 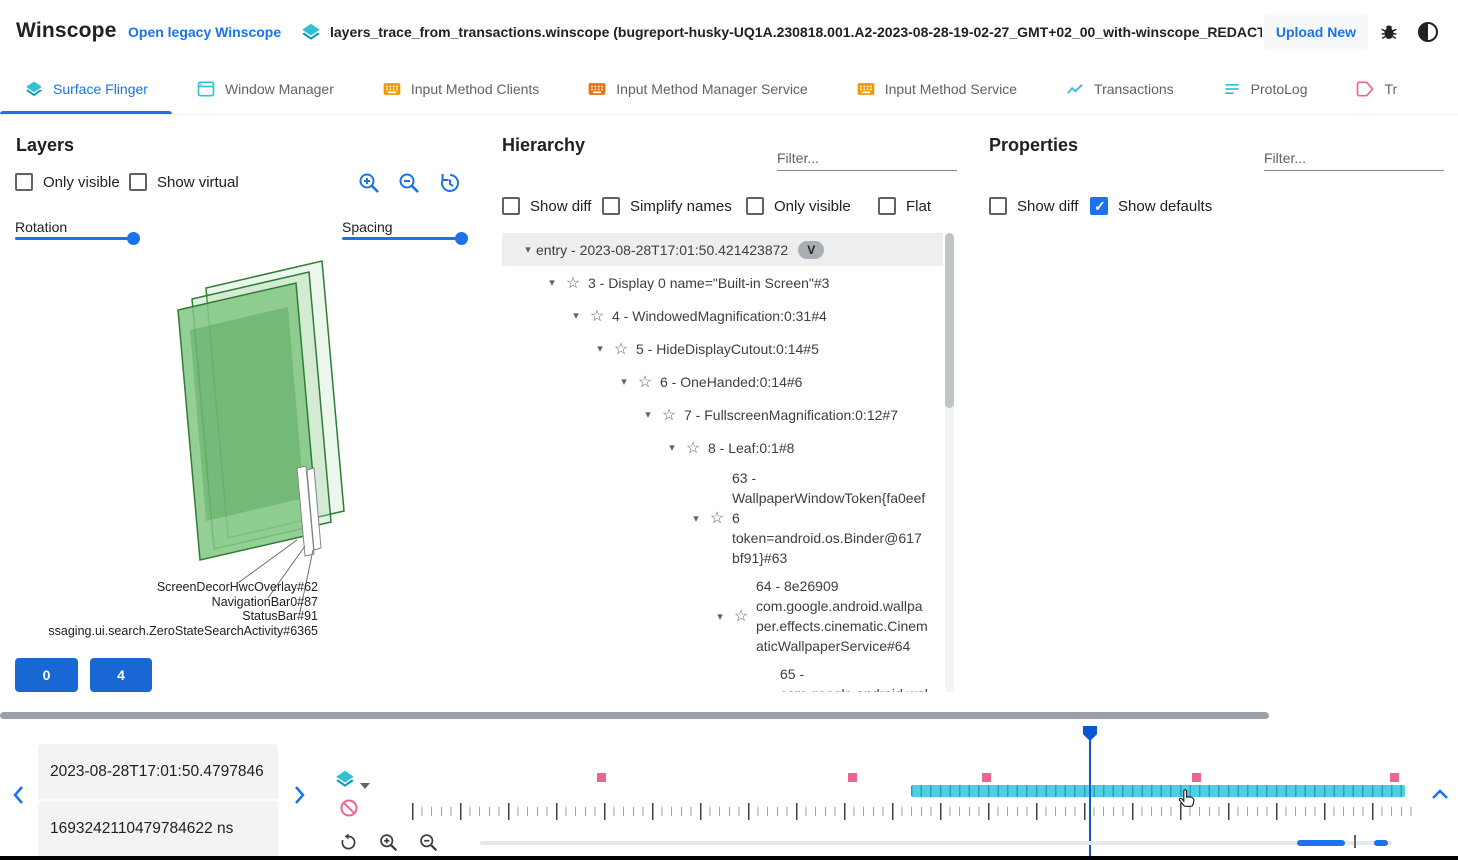 I want to click on hierarchy-scrollbar, so click(x=949, y=462).